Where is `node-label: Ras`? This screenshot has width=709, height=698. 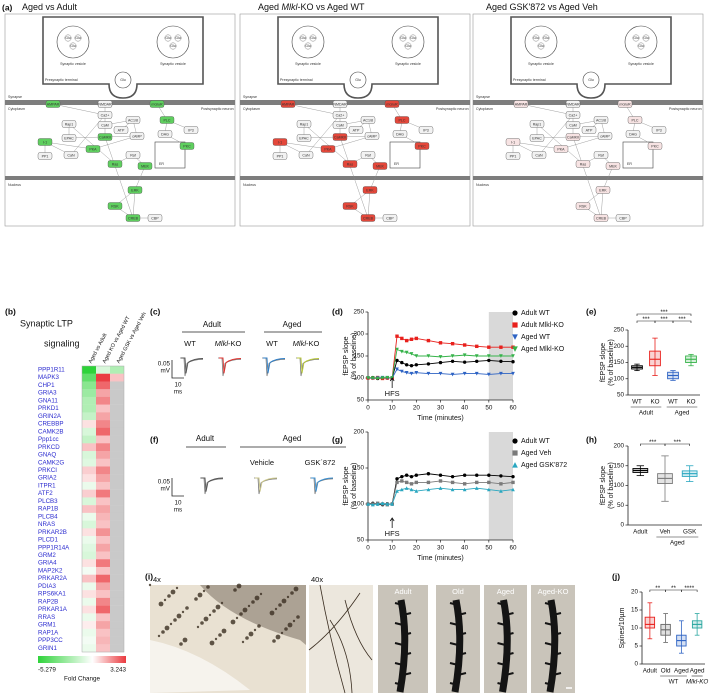 node-label: Ras is located at coordinates (115, 164).